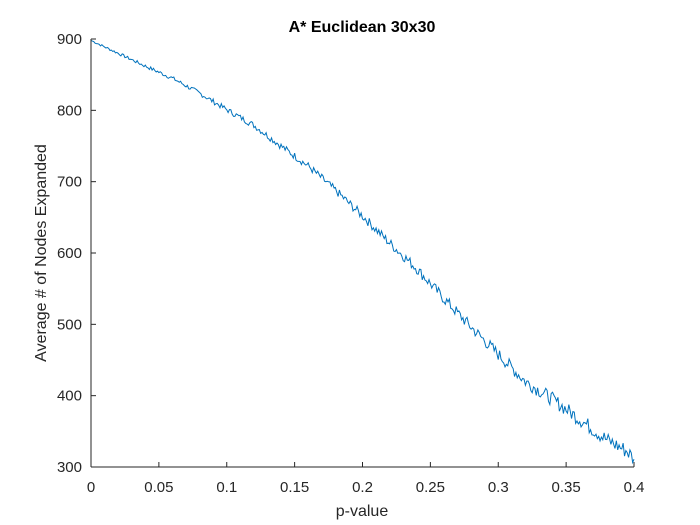  What do you see at coordinates (158, 487) in the screenshot?
I see `x-tick-label: 0.05` at bounding box center [158, 487].